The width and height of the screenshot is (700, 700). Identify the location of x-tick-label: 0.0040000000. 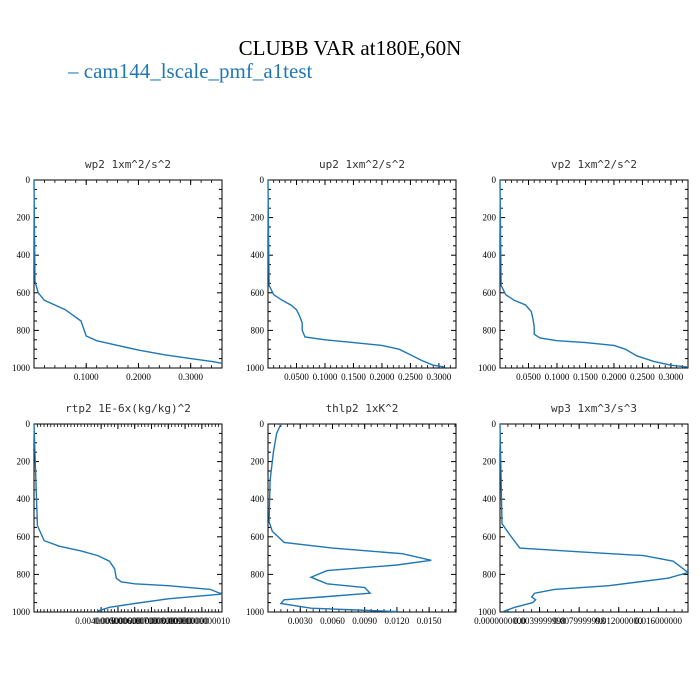
(101, 621).